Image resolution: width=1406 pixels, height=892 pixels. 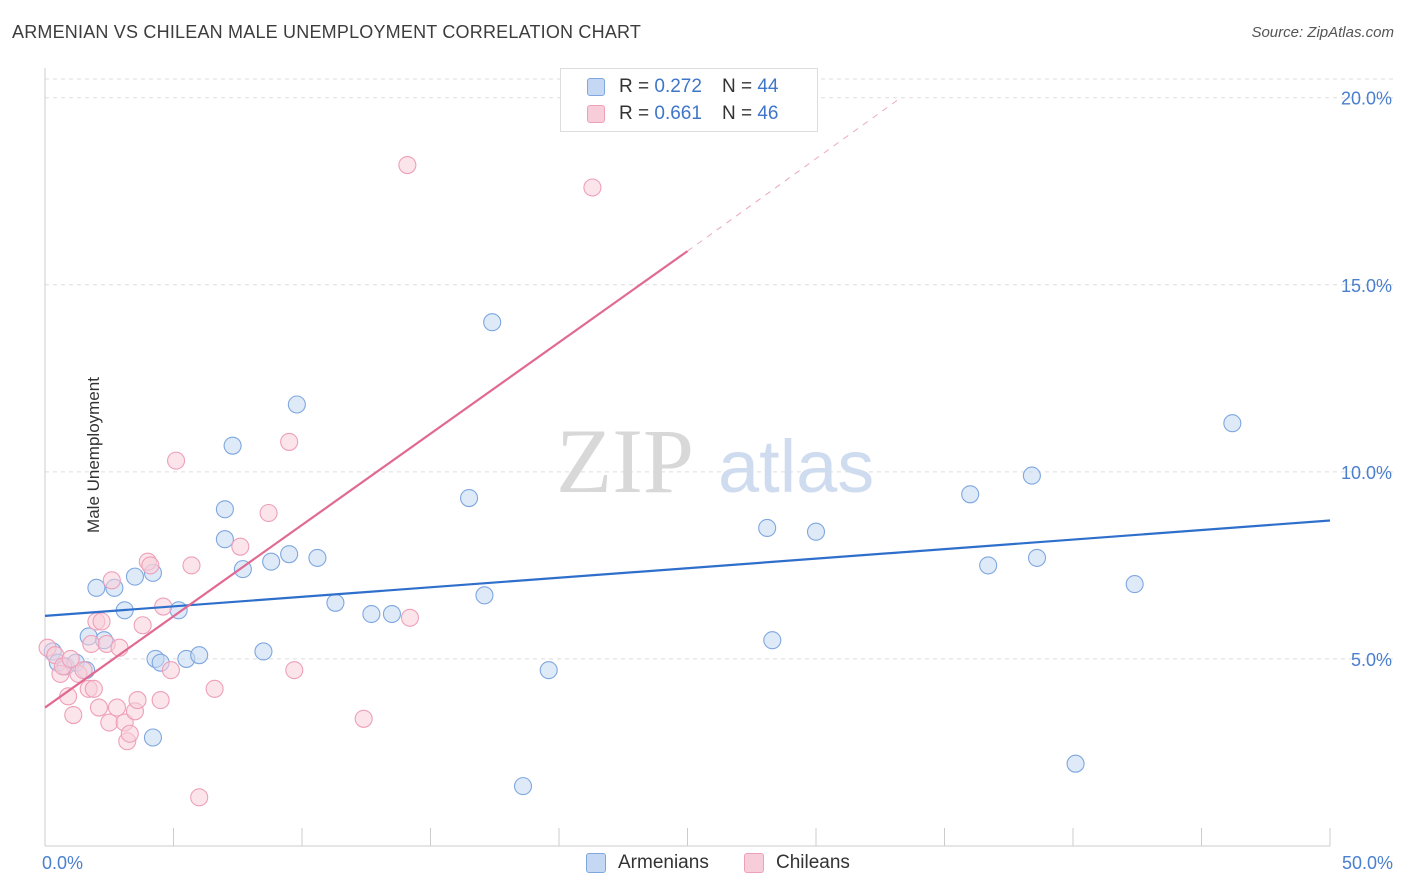 I want to click on y-axis-label: Male Unemployment, so click(x=93, y=455).